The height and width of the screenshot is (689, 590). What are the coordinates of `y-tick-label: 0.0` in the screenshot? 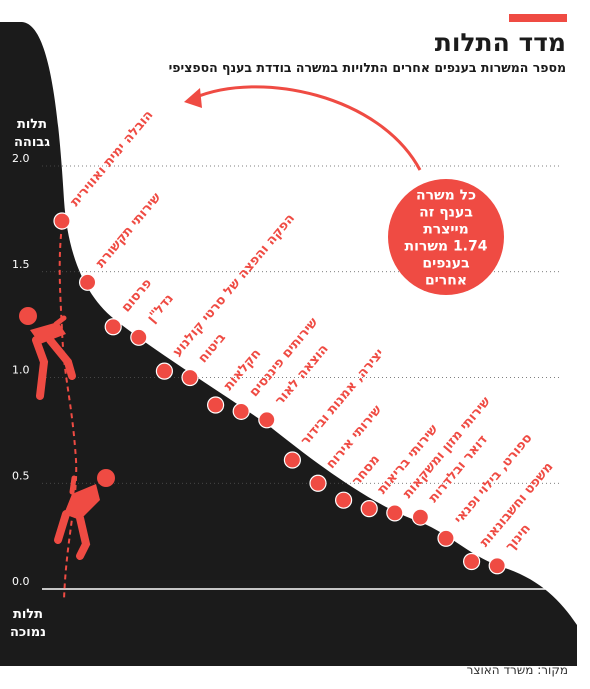 It's located at (21, 581).